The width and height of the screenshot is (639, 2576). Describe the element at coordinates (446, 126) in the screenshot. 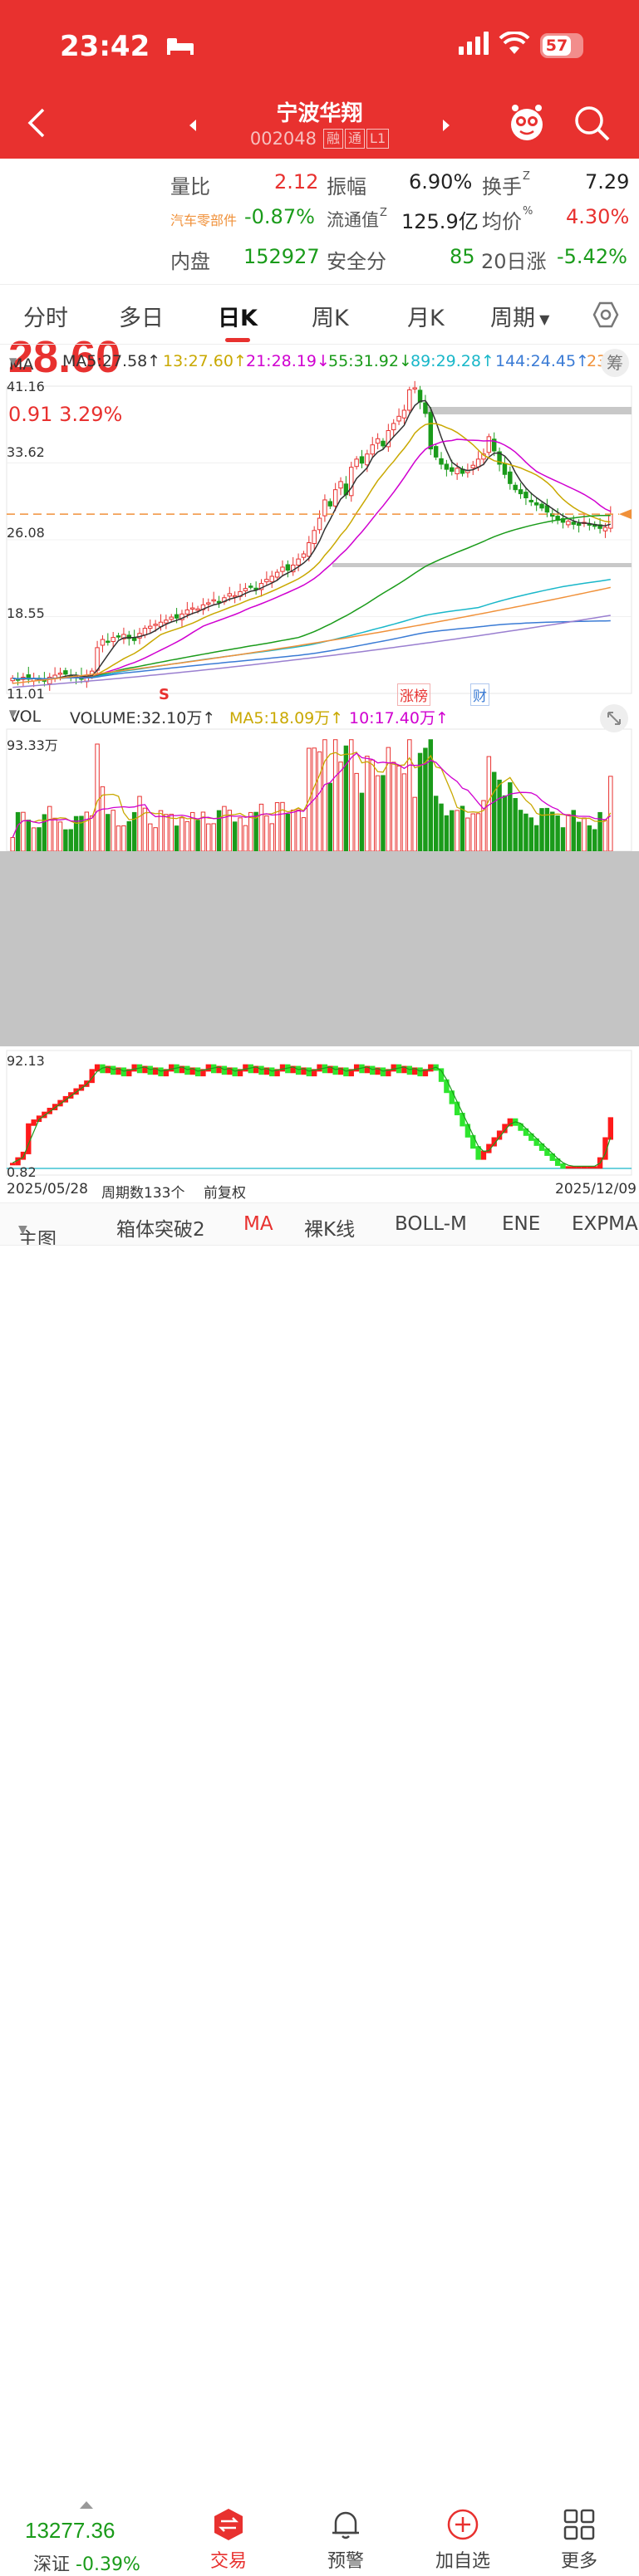

I see `next-stock-arrow` at that location.